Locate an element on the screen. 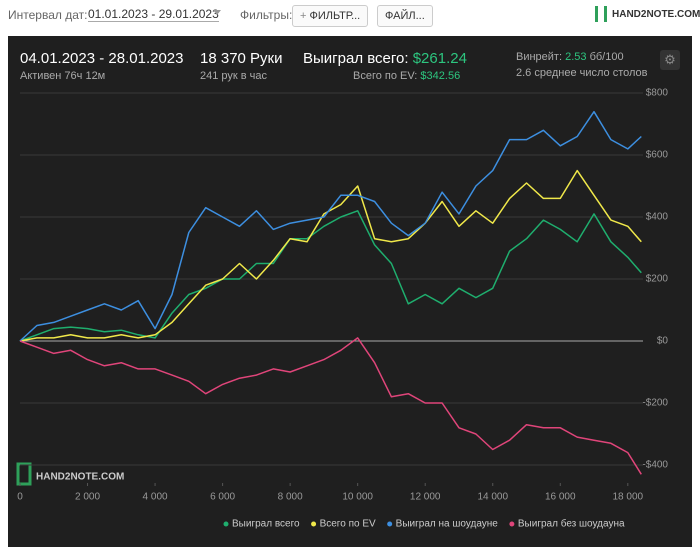  won-value: $261.24 is located at coordinates (439, 58).